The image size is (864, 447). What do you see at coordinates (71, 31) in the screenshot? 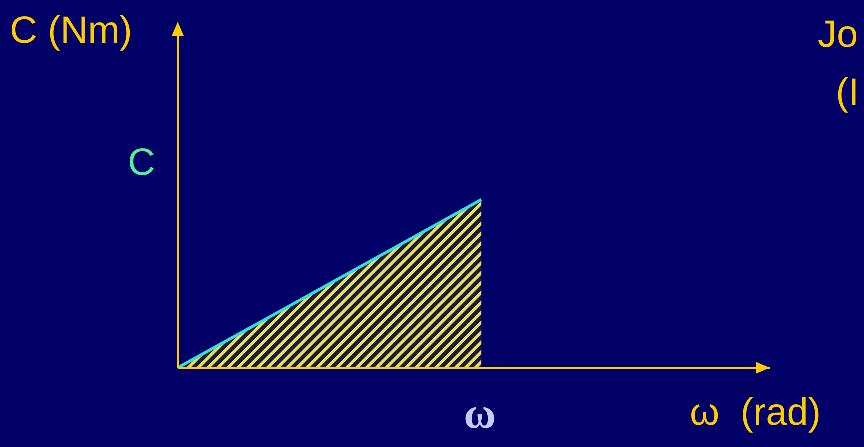
I see `y-axis-title: C (Nm)` at bounding box center [71, 31].